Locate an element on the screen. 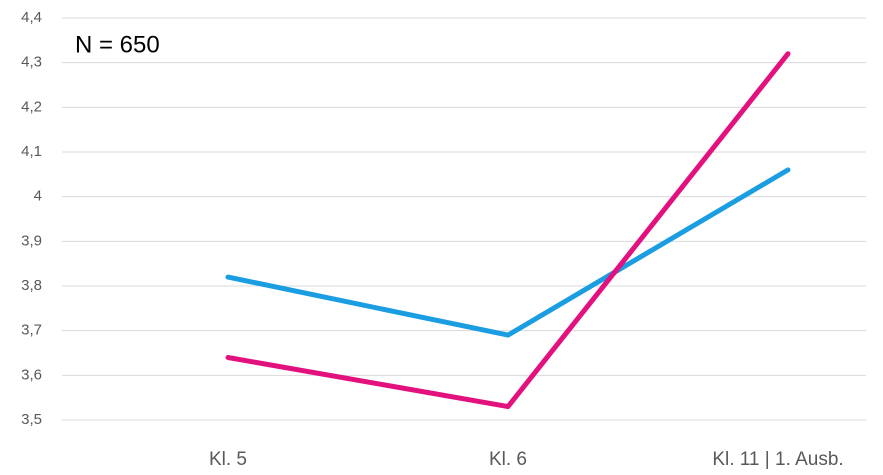 The width and height of the screenshot is (883, 475). x-tick-label: Kl. 11 | 1. Ausb. is located at coordinates (777, 459).